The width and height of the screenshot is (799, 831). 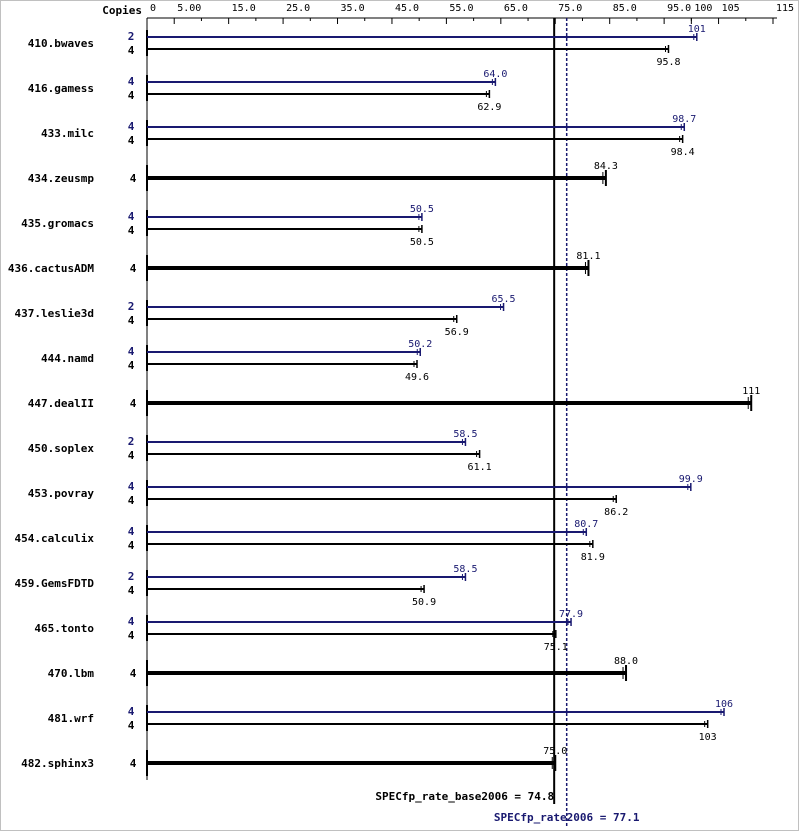 I want to click on peak-reference-label: SPECfp_rate2006 = 77.1, so click(x=567, y=817).